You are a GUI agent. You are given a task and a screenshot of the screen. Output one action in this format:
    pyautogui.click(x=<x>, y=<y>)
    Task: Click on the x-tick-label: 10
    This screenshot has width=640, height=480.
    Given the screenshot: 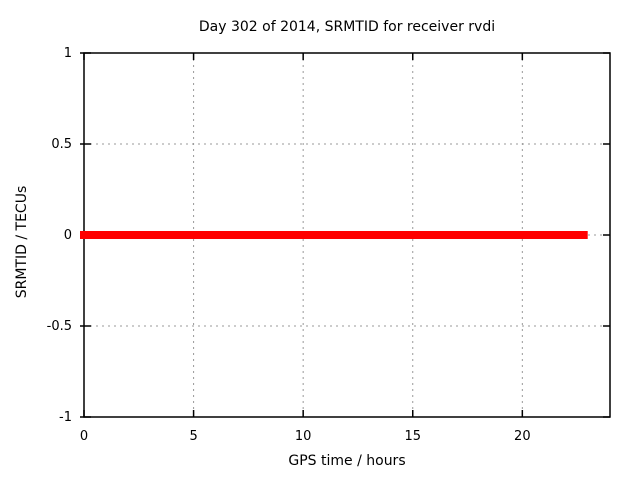 What is the action you would take?
    pyautogui.click(x=303, y=436)
    